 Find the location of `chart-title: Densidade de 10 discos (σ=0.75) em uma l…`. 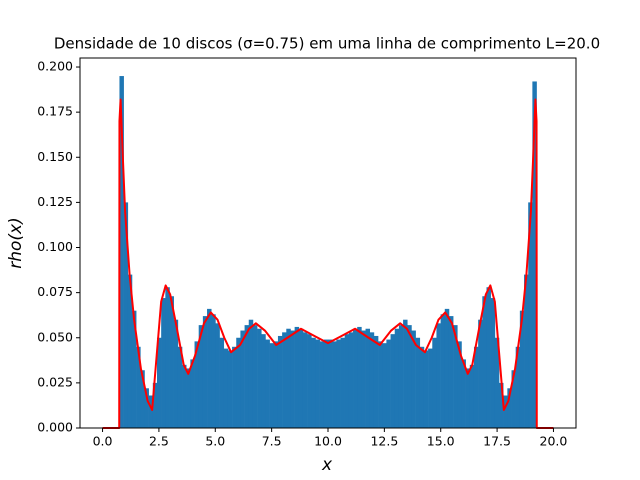

chart-title: Densidade de 10 discos (σ=0.75) em uma l… is located at coordinates (327, 44).